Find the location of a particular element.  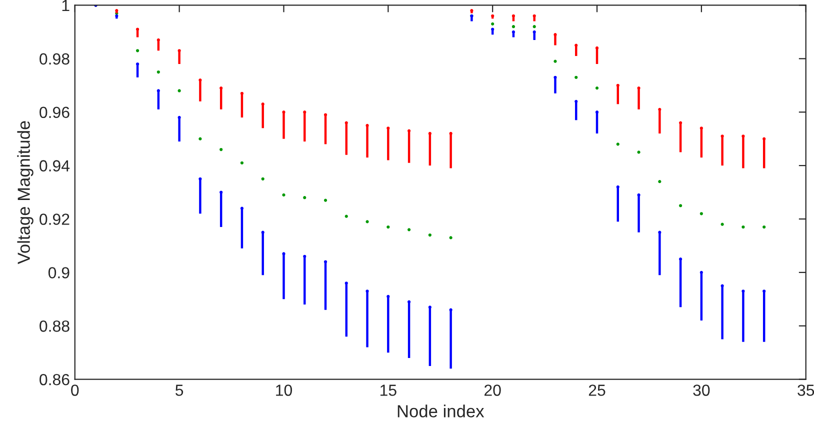

y-tick-label: 0.88 is located at coordinates (55, 326).